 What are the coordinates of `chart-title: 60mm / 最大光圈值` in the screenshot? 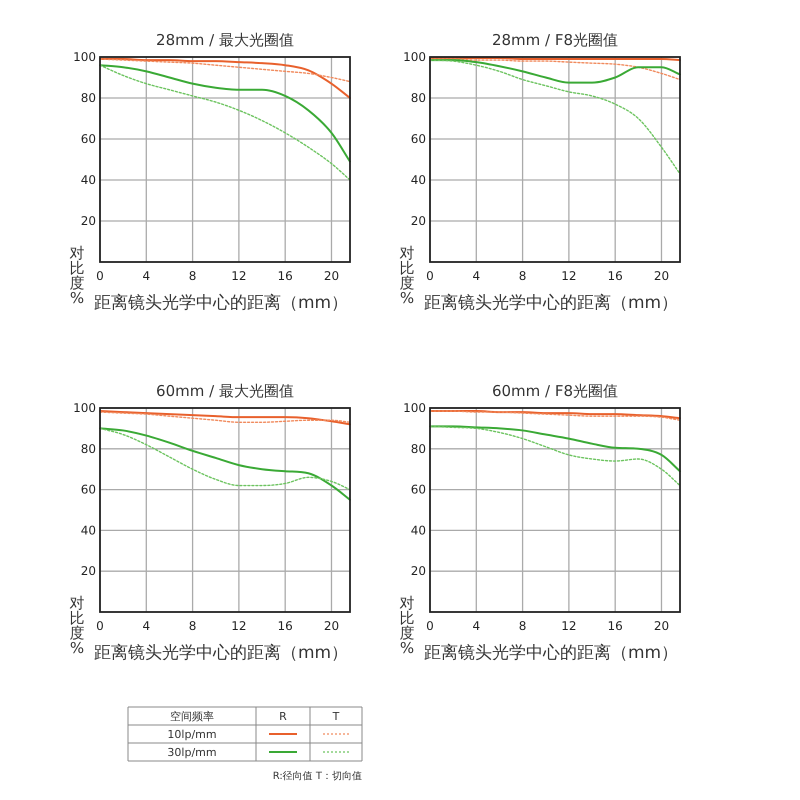 It's located at (225, 391).